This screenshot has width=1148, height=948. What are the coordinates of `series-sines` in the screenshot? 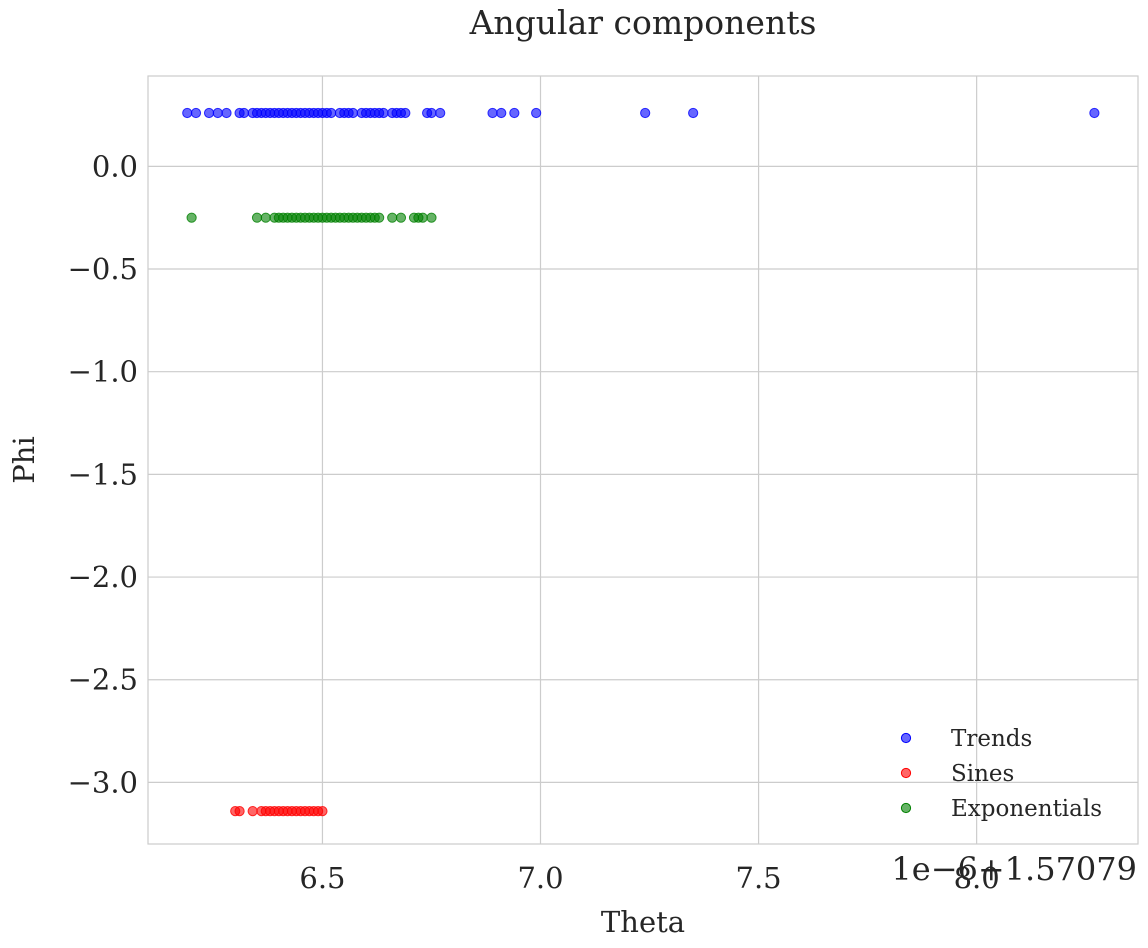 It's located at (279, 811).